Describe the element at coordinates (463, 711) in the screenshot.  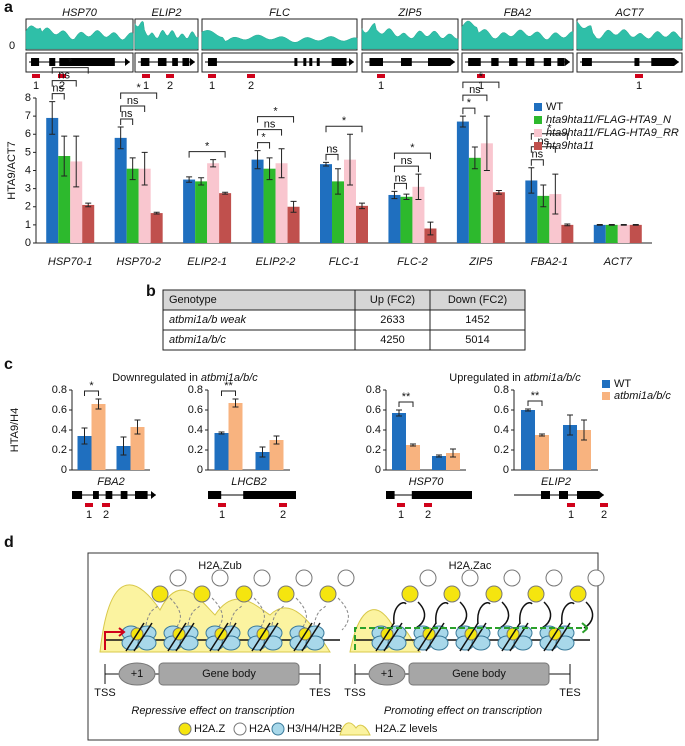
I see `effect-label: Promoting effect on transcription` at that location.